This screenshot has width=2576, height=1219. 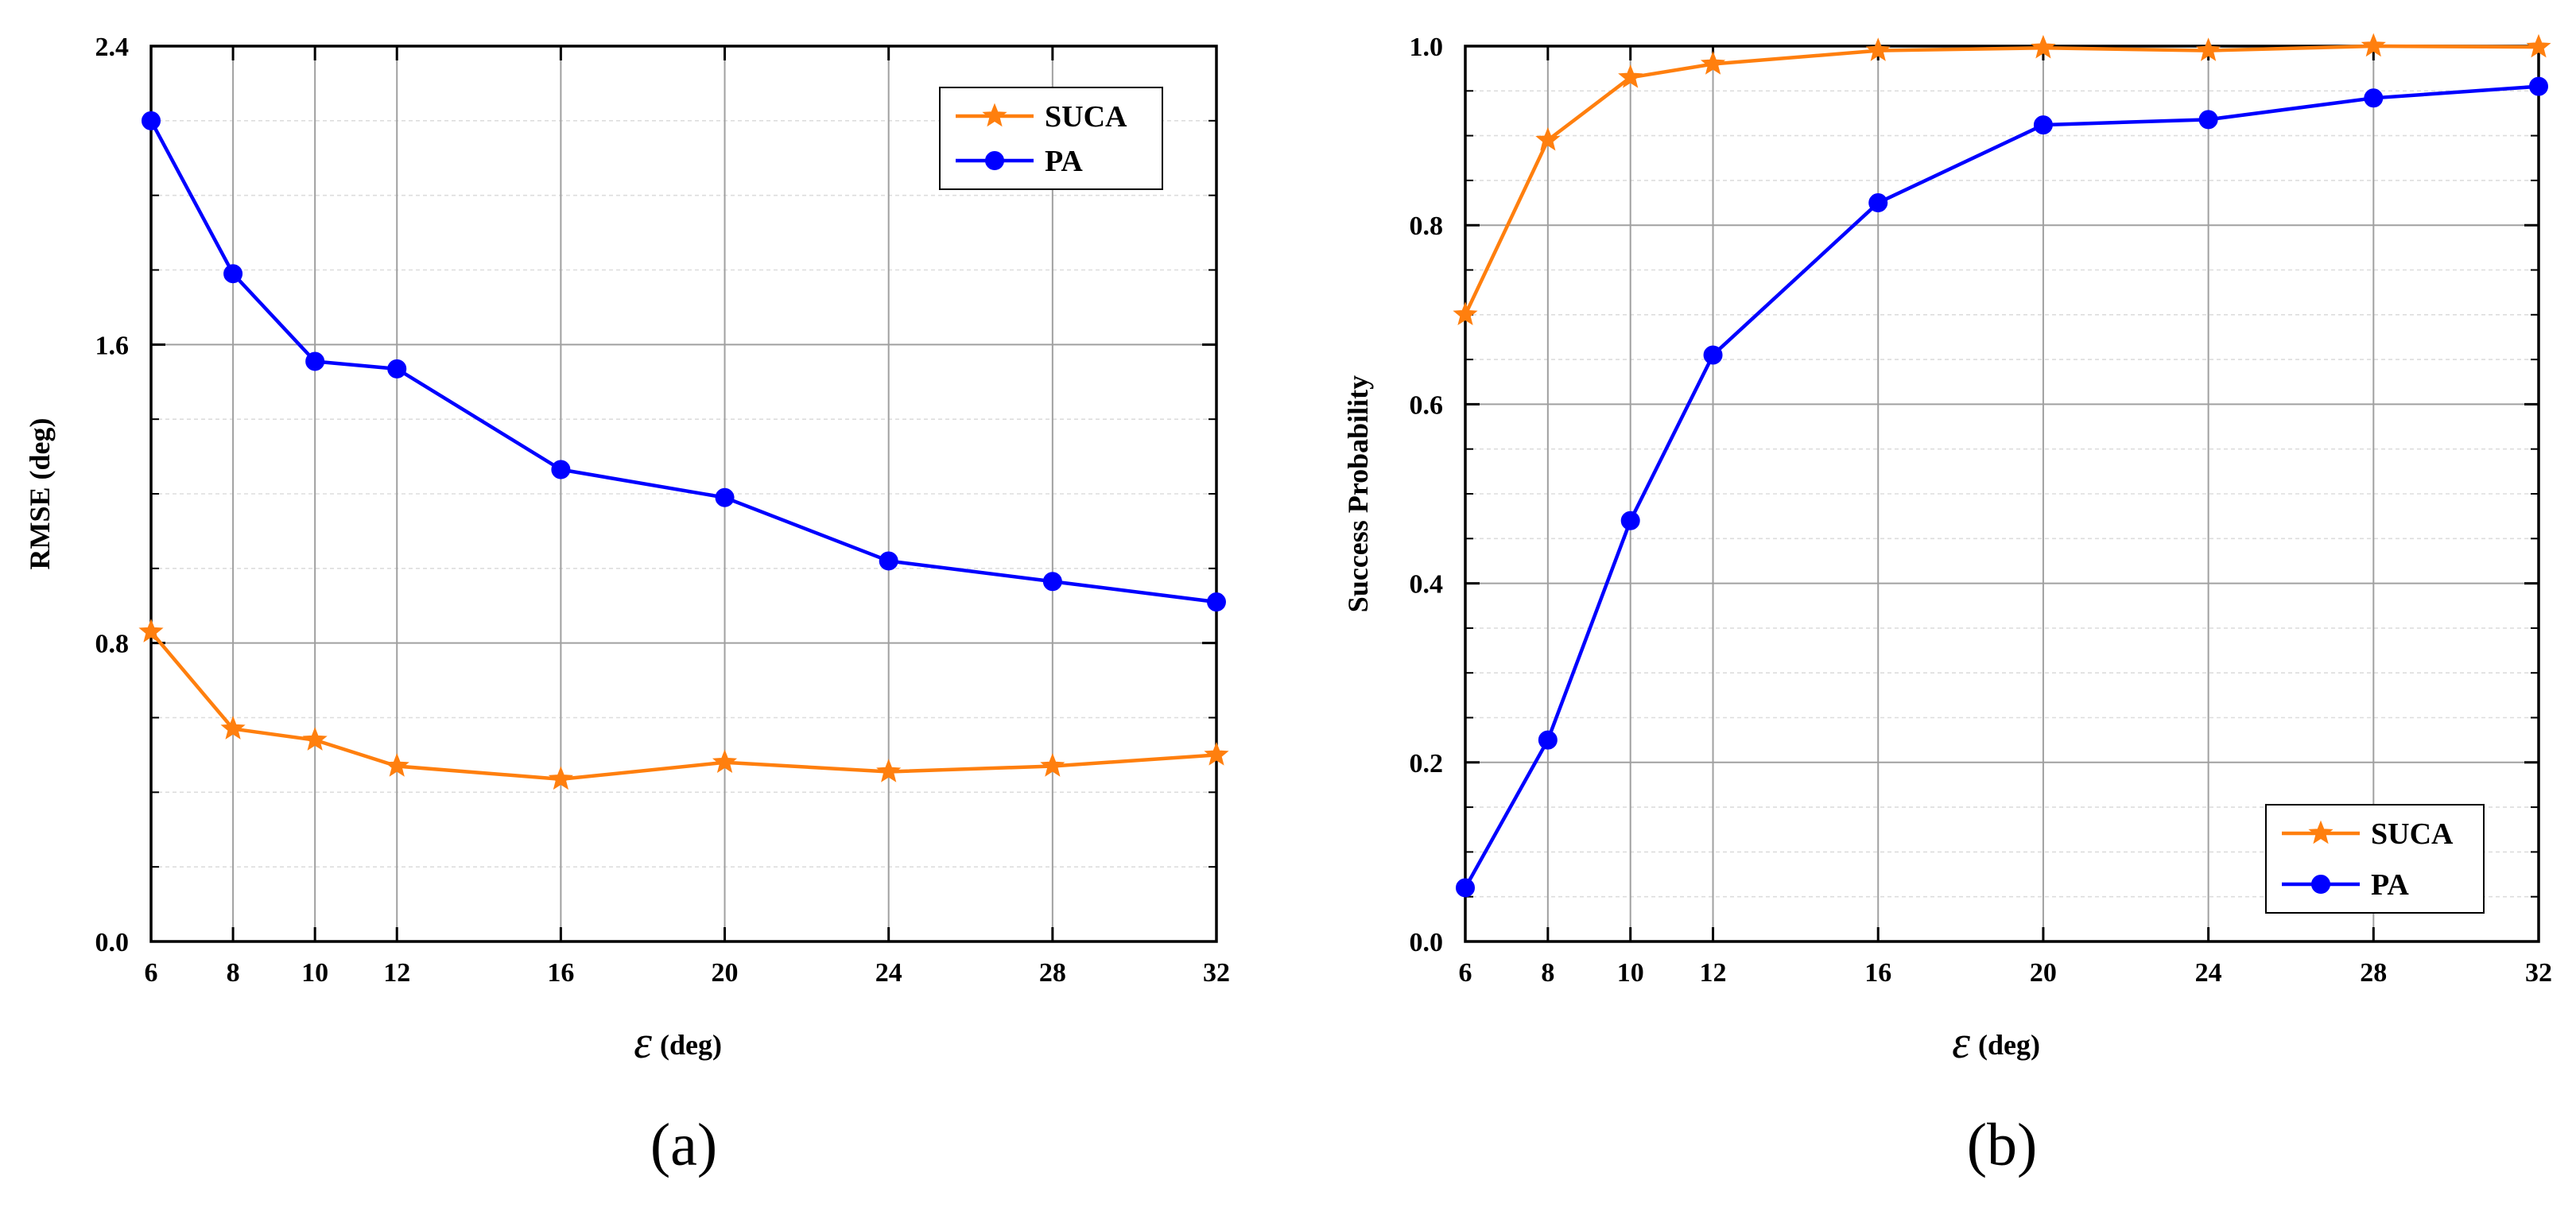 I want to click on y-tick-label: 0.6, so click(x=1427, y=405).